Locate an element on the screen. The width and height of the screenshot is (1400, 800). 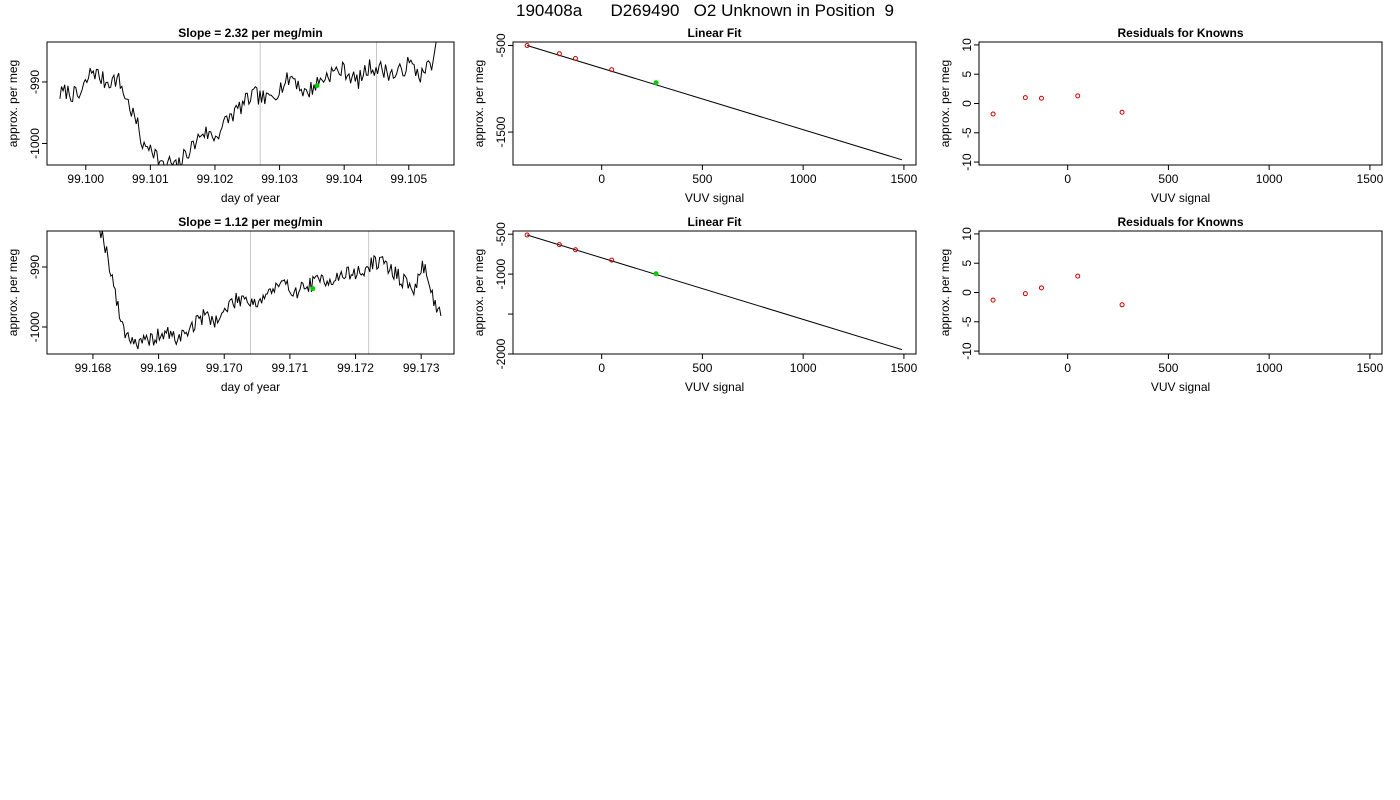
x-tick-label: 99.102 is located at coordinates (215, 179).